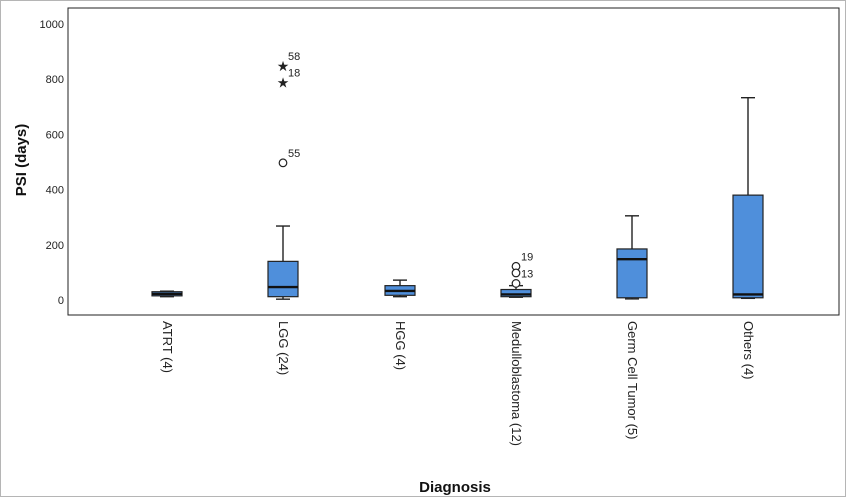  What do you see at coordinates (632, 380) in the screenshot?
I see `category-label: Germ Cell Tumor (5)` at bounding box center [632, 380].